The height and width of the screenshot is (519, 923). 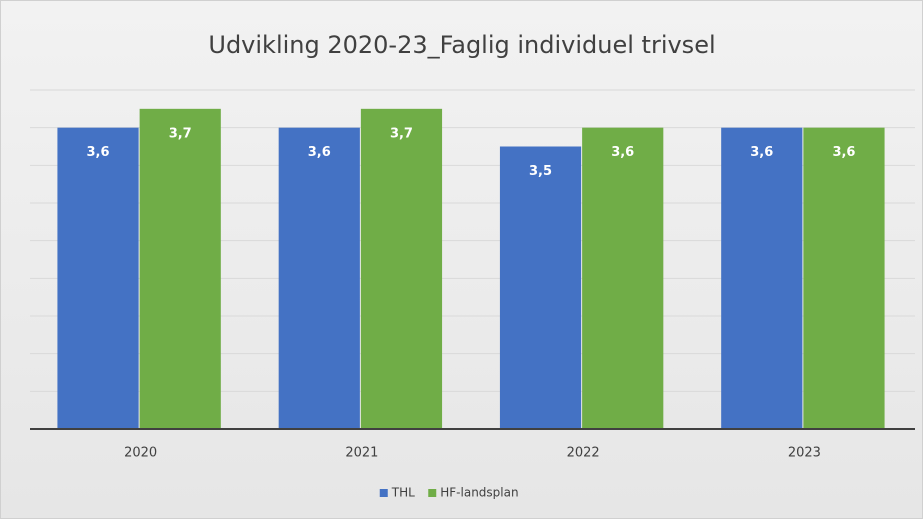 What do you see at coordinates (479, 493) in the screenshot?
I see `legend-label: HF-landsplan` at bounding box center [479, 493].